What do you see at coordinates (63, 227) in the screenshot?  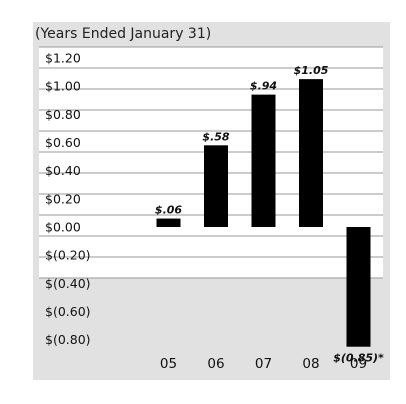 I see `y-tick-label: $0.00` at bounding box center [63, 227].